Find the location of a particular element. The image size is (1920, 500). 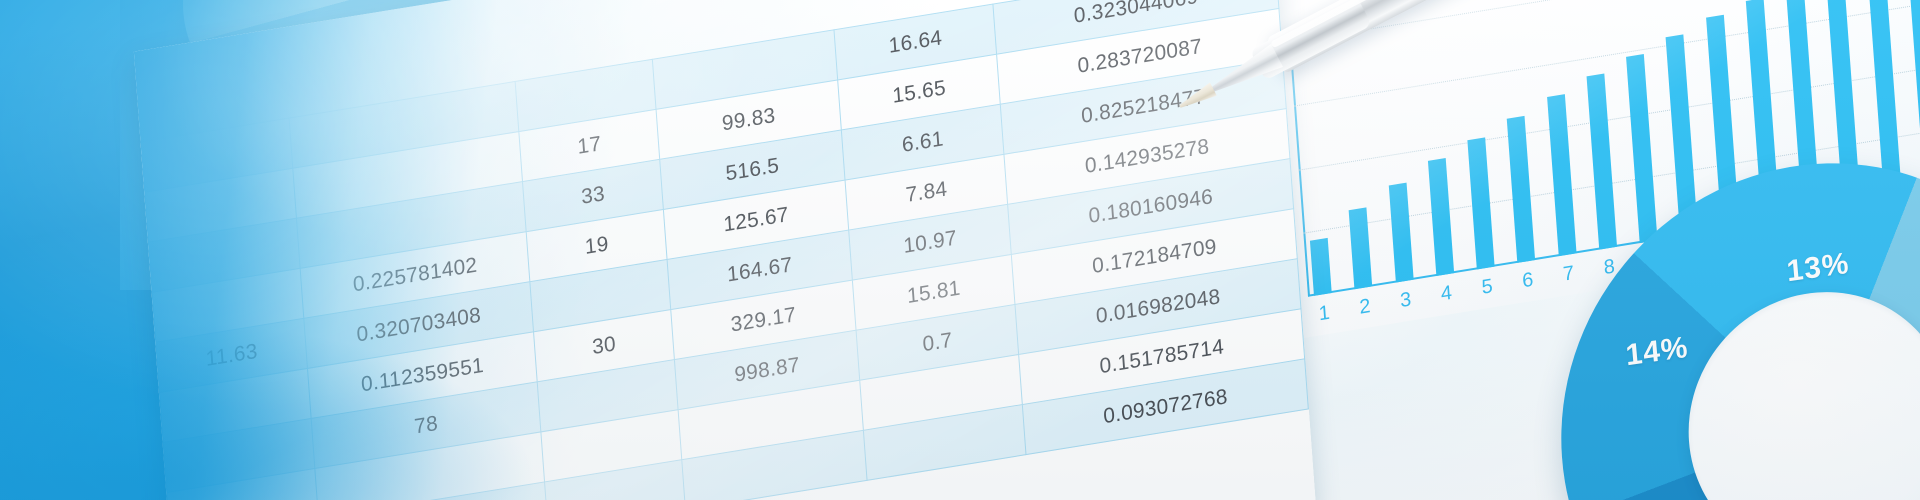

x-axis-tick-label: 5 is located at coordinates (1487, 287).